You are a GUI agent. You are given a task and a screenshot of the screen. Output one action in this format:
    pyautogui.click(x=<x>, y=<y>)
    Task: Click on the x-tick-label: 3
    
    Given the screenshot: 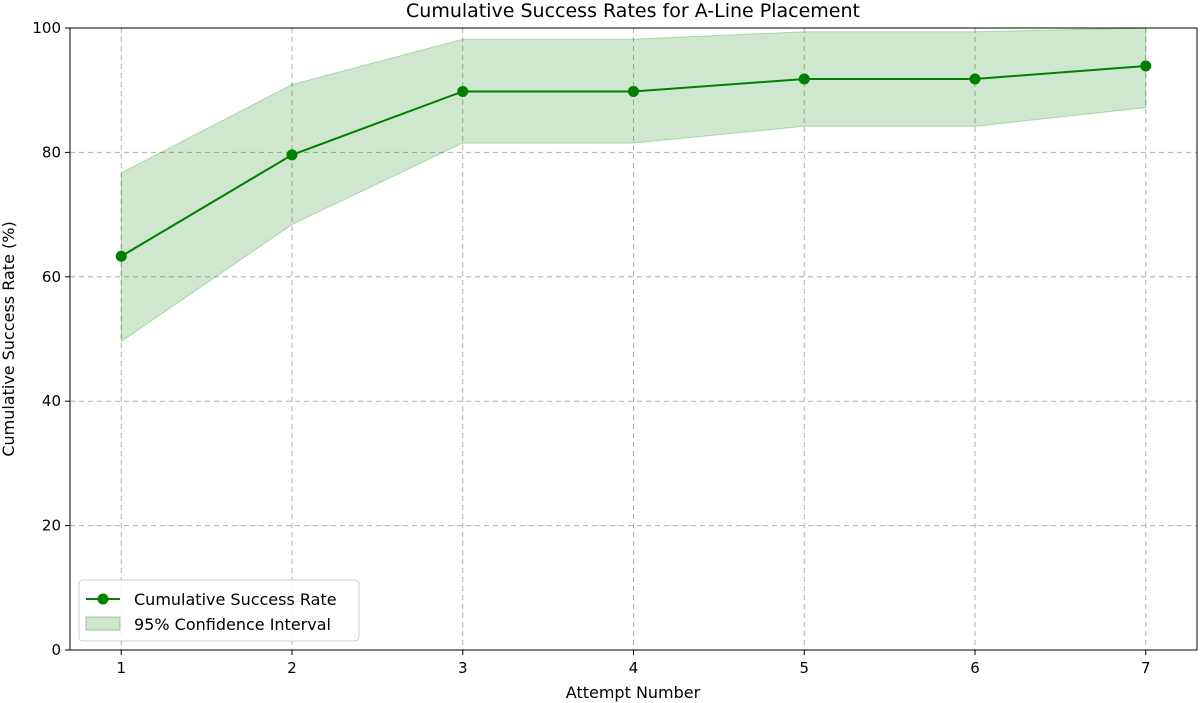 What is the action you would take?
    pyautogui.click(x=463, y=668)
    